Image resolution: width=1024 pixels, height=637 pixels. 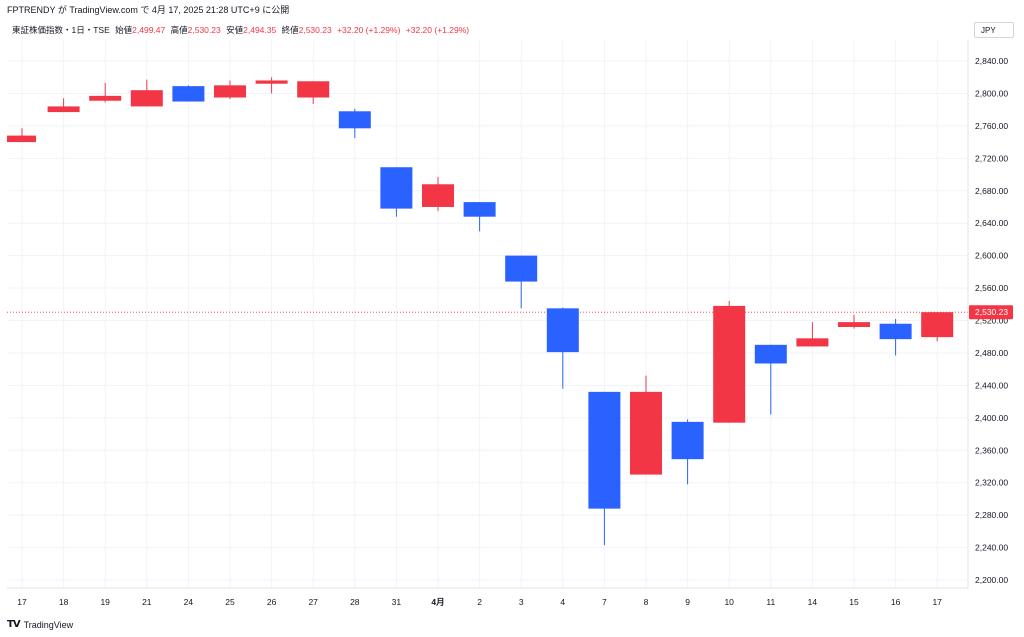 What do you see at coordinates (313, 602) in the screenshot?
I see `x-tick-label: 27` at bounding box center [313, 602].